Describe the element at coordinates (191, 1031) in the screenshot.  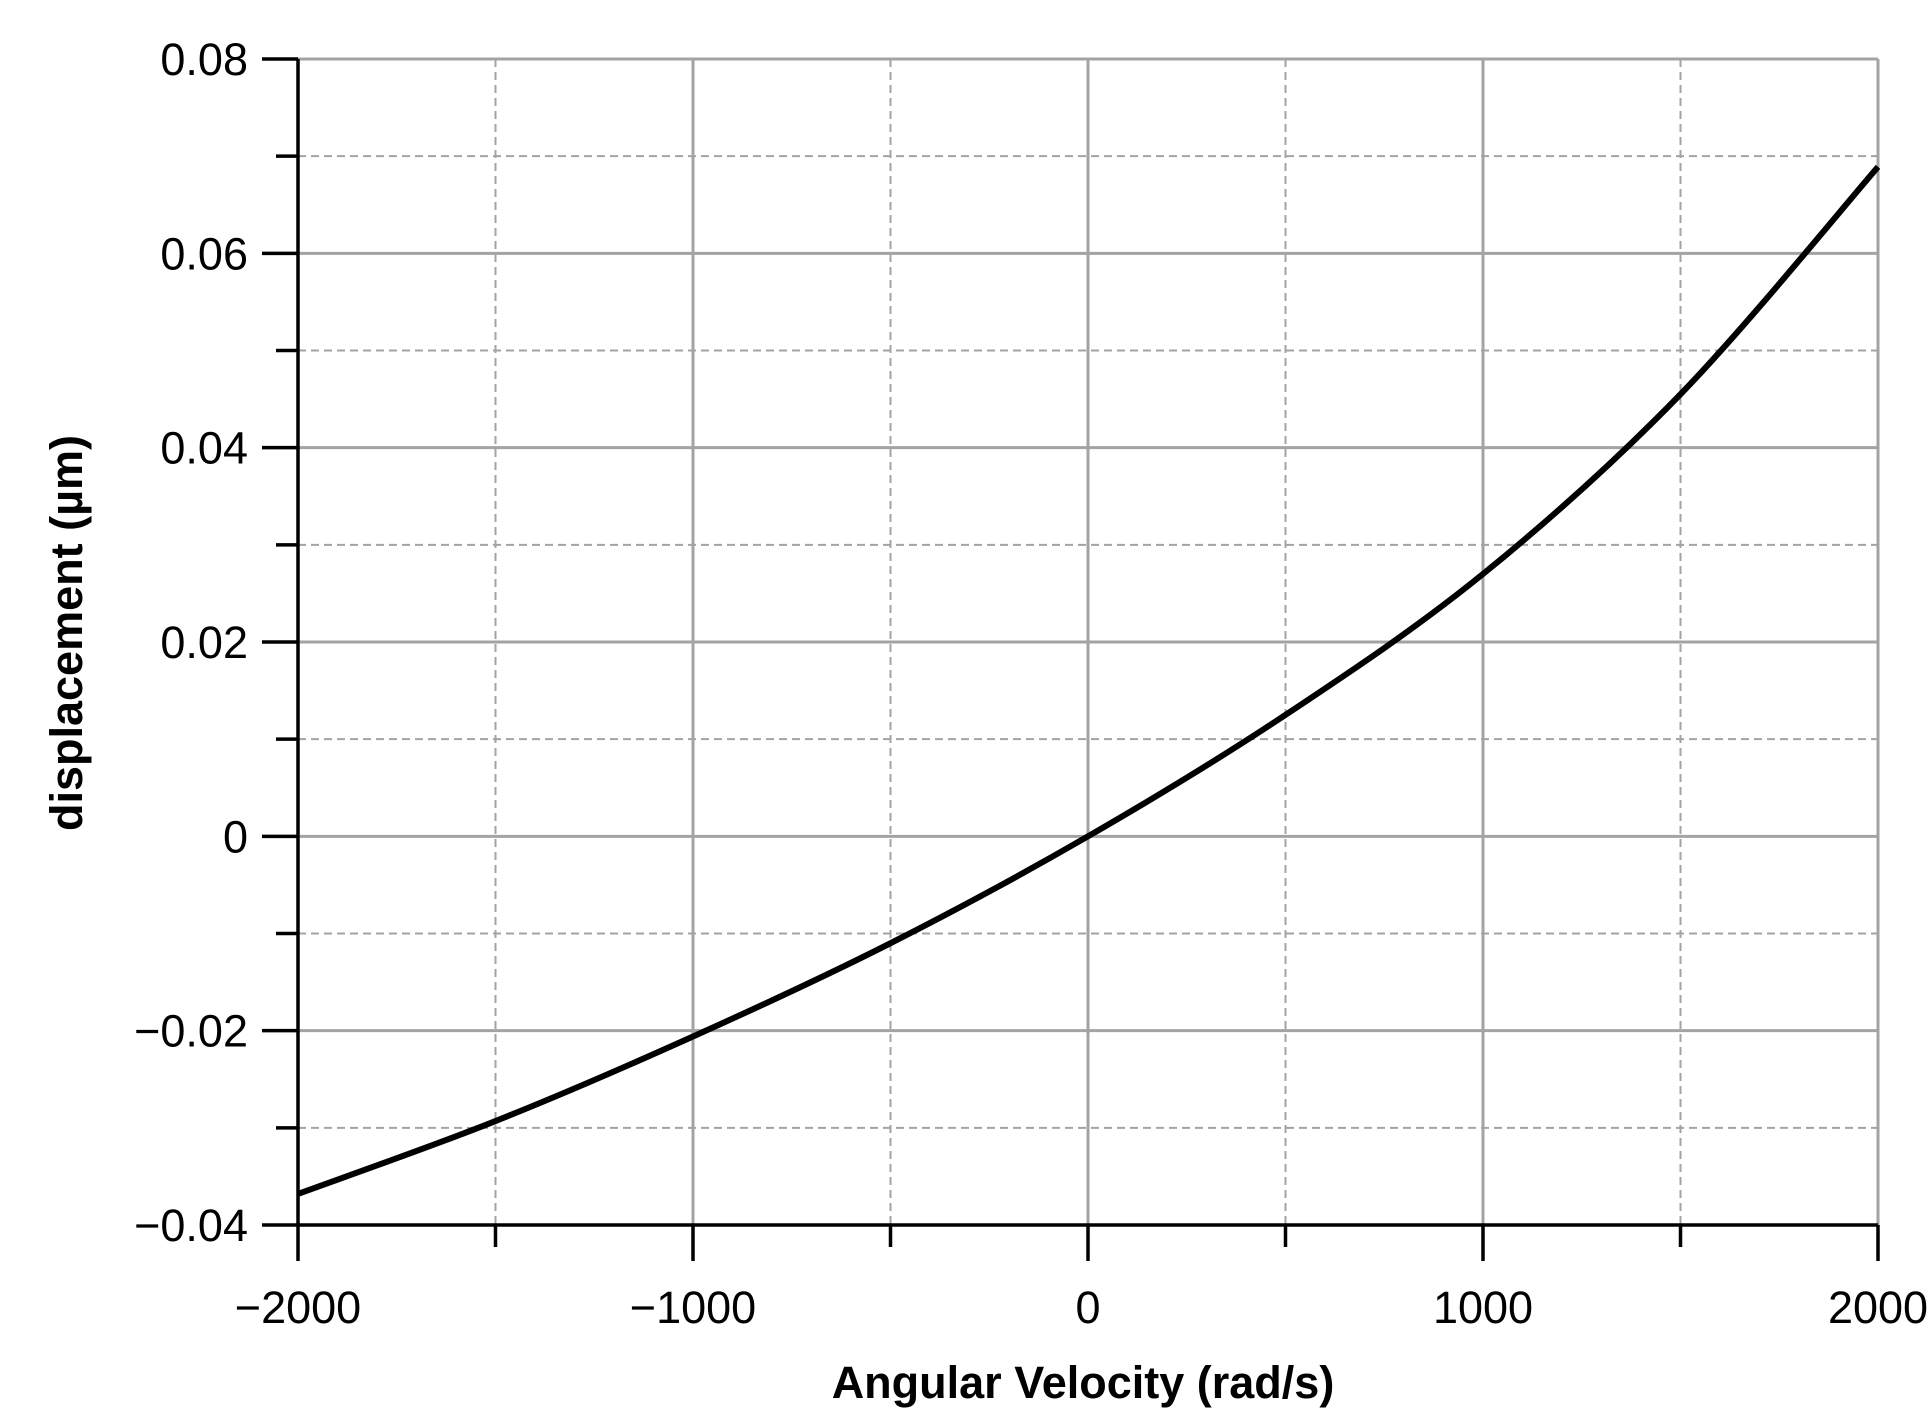
I see `y-tick-label: −0.02` at that location.